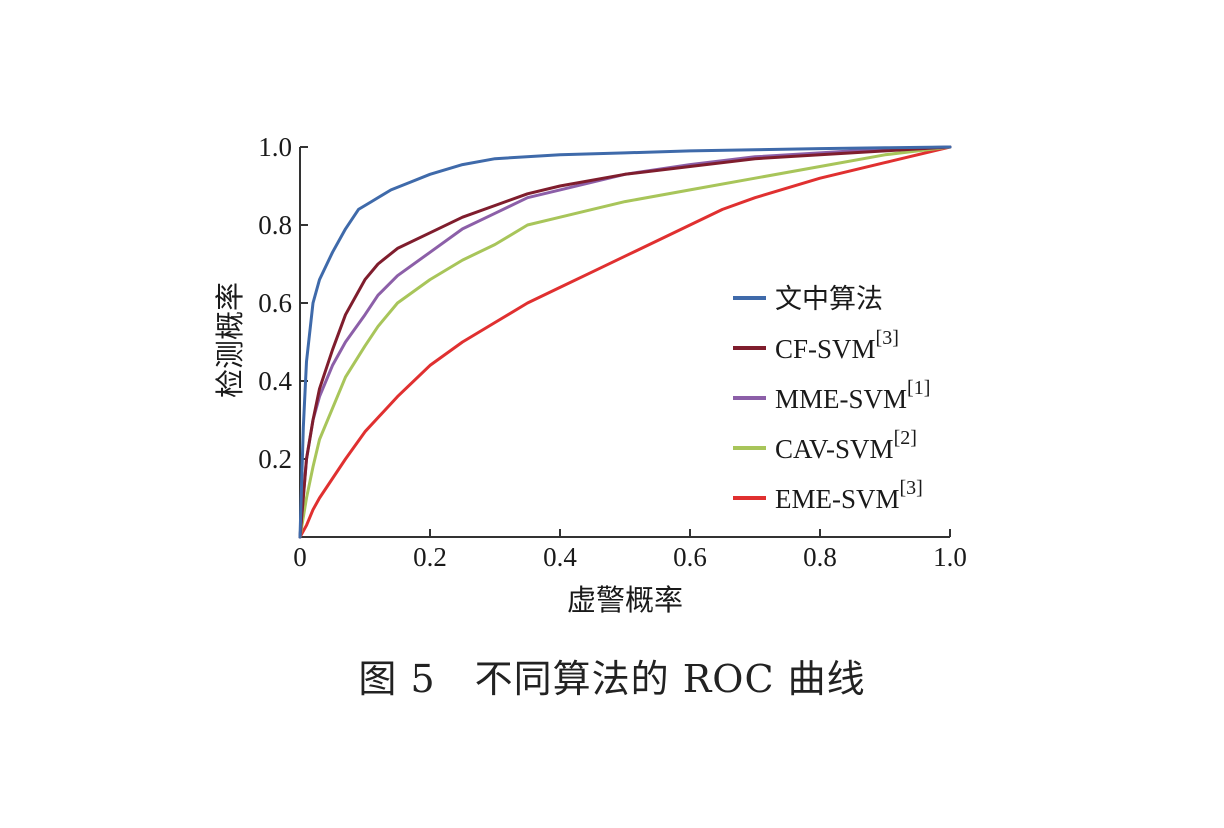 The height and width of the screenshot is (828, 1224). I want to click on legend-entry: MME-SVM[1], so click(831, 395).